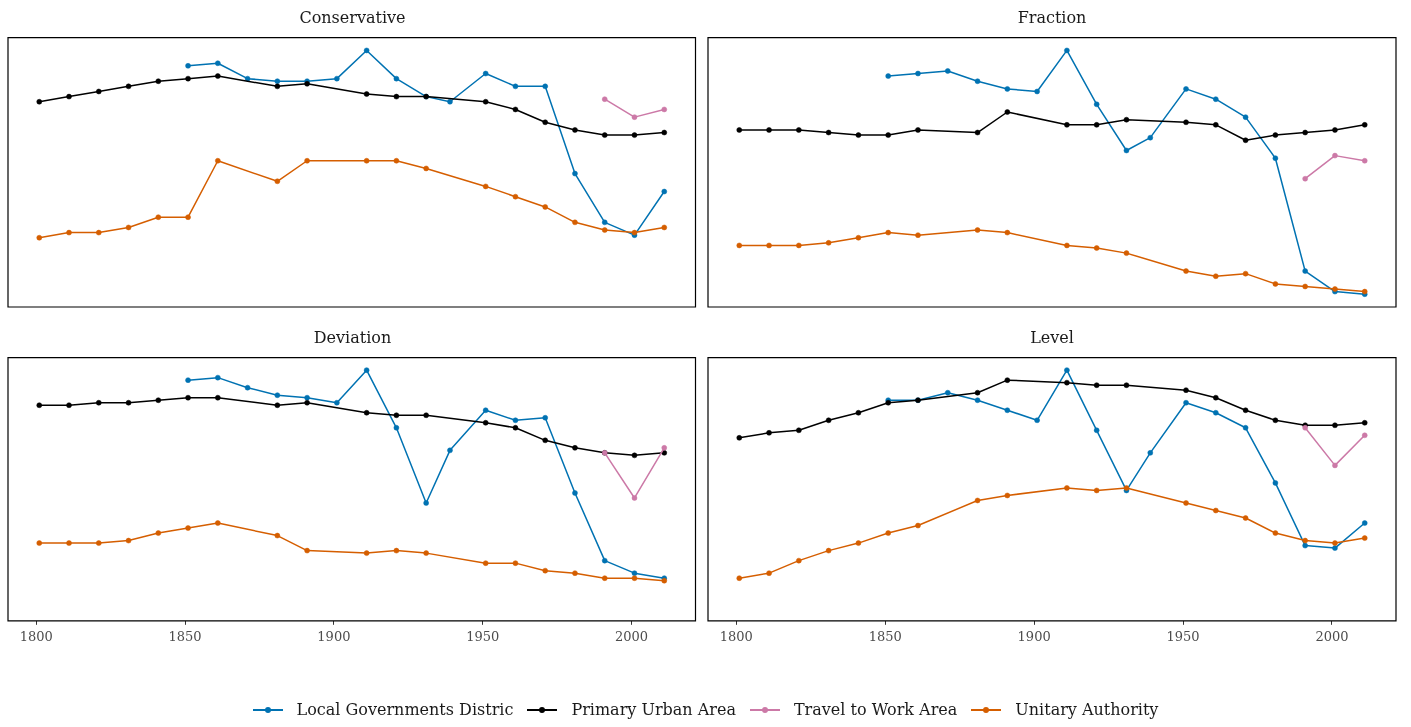 The width and height of the screenshot is (1411, 727). What do you see at coordinates (405, 710) in the screenshot?
I see `legend-label: Local Governments Distric` at bounding box center [405, 710].